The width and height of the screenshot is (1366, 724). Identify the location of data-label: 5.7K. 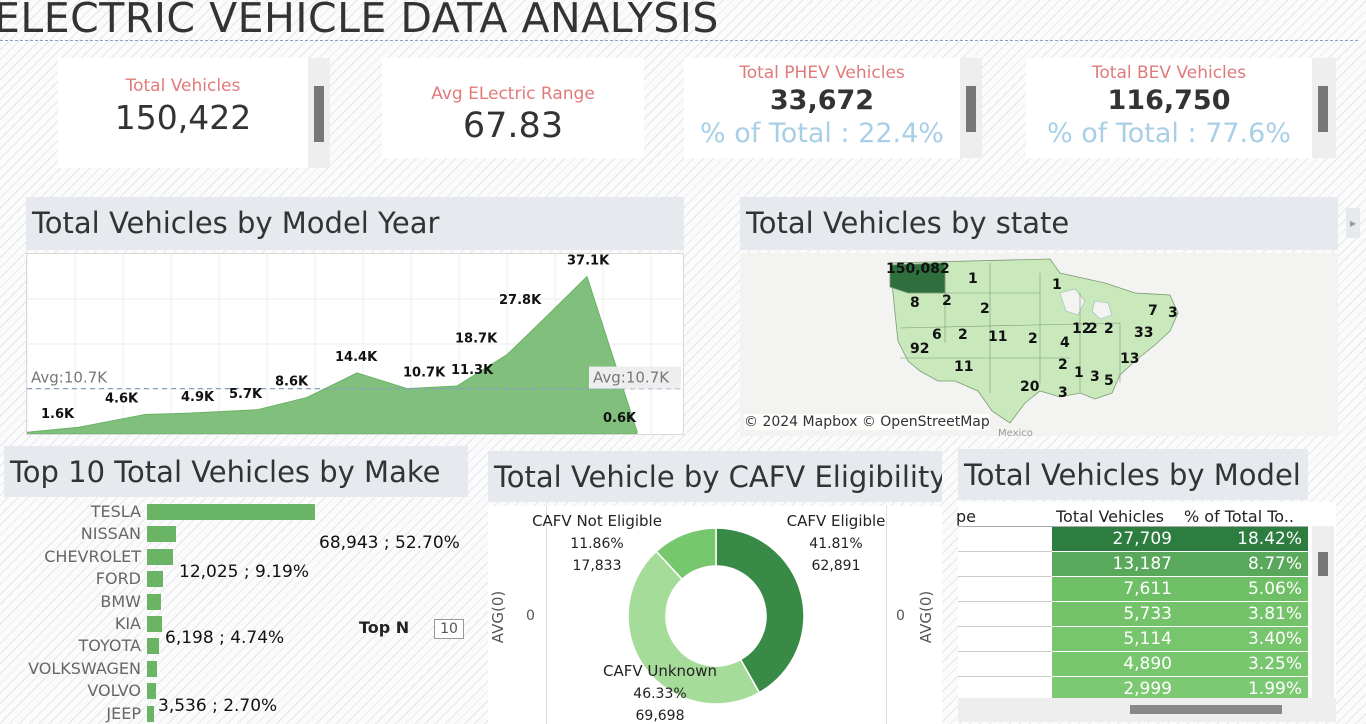
(246, 394).